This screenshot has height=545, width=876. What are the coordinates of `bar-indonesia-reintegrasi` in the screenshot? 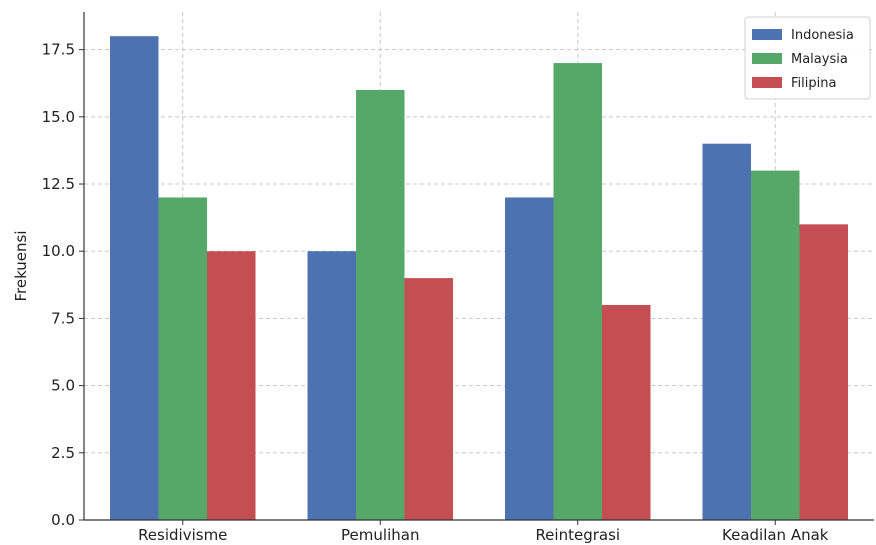 It's located at (529, 358).